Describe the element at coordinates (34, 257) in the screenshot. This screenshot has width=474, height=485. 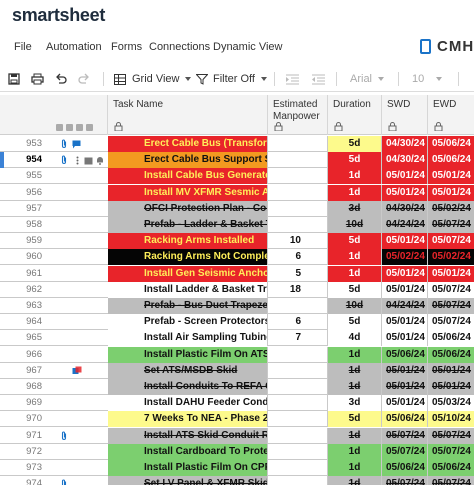
I see `row-number: 960` at that location.